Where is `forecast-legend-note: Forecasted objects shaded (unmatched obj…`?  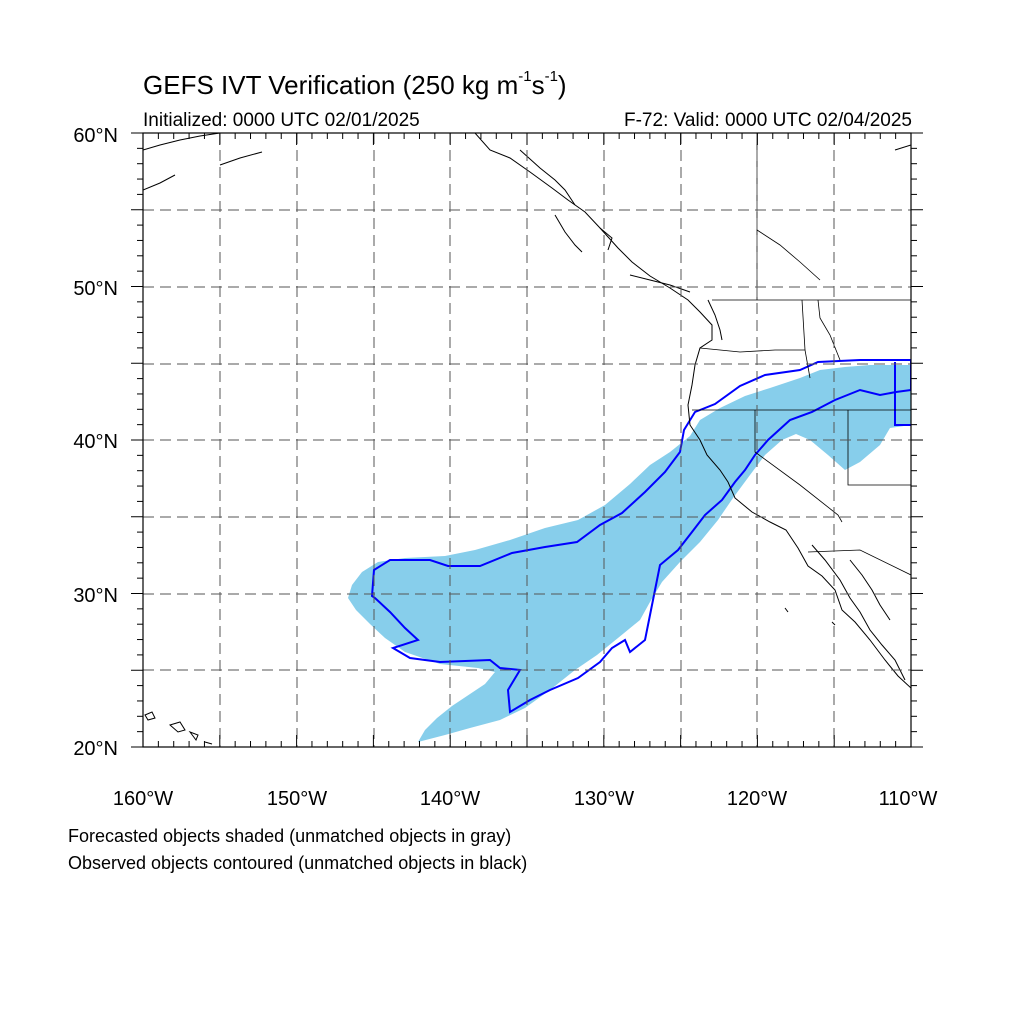
forecast-legend-note: Forecasted objects shaded (unmatched obj… is located at coordinates (290, 836).